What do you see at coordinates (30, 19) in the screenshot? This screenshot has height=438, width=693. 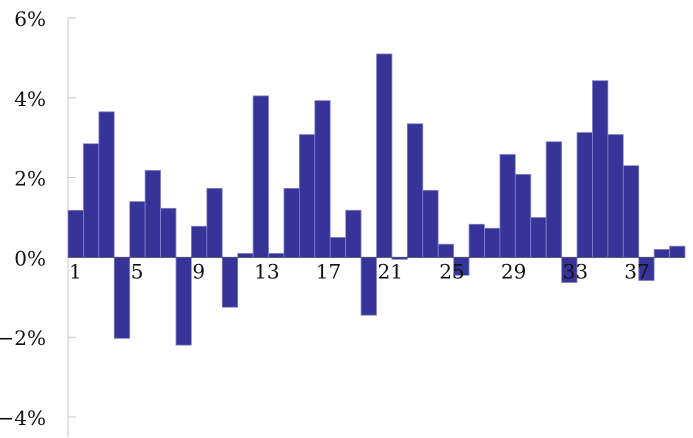 I see `y-tick-label: 6%` at bounding box center [30, 19].